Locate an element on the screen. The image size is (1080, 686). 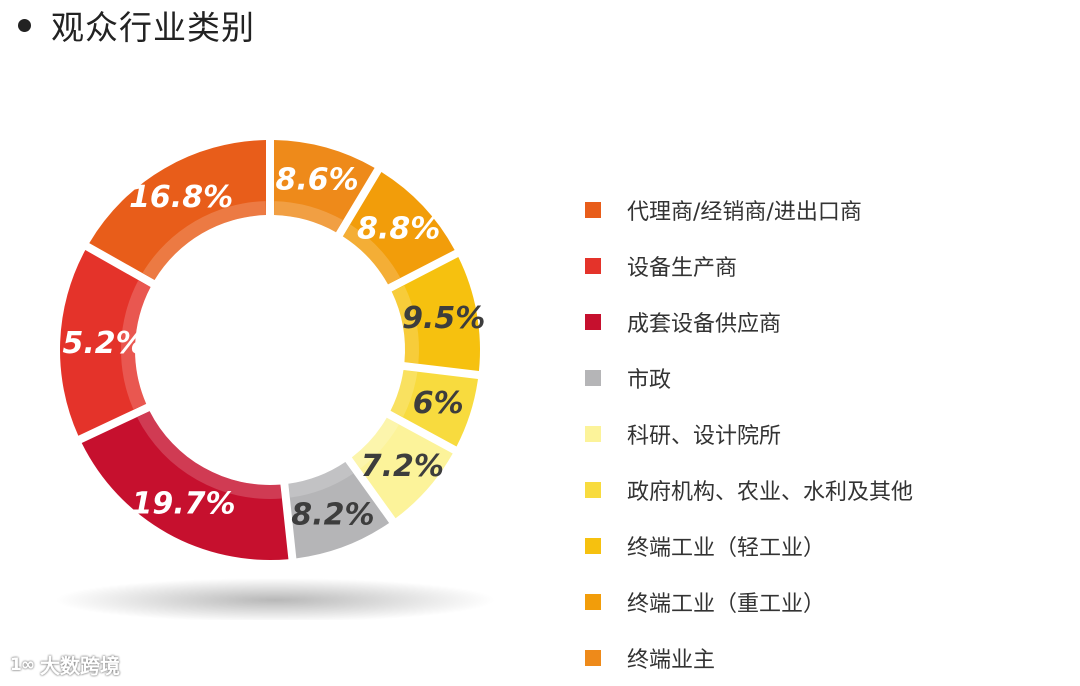
legend-label: 政府机构、农业、水利及其他 is located at coordinates (770, 492).